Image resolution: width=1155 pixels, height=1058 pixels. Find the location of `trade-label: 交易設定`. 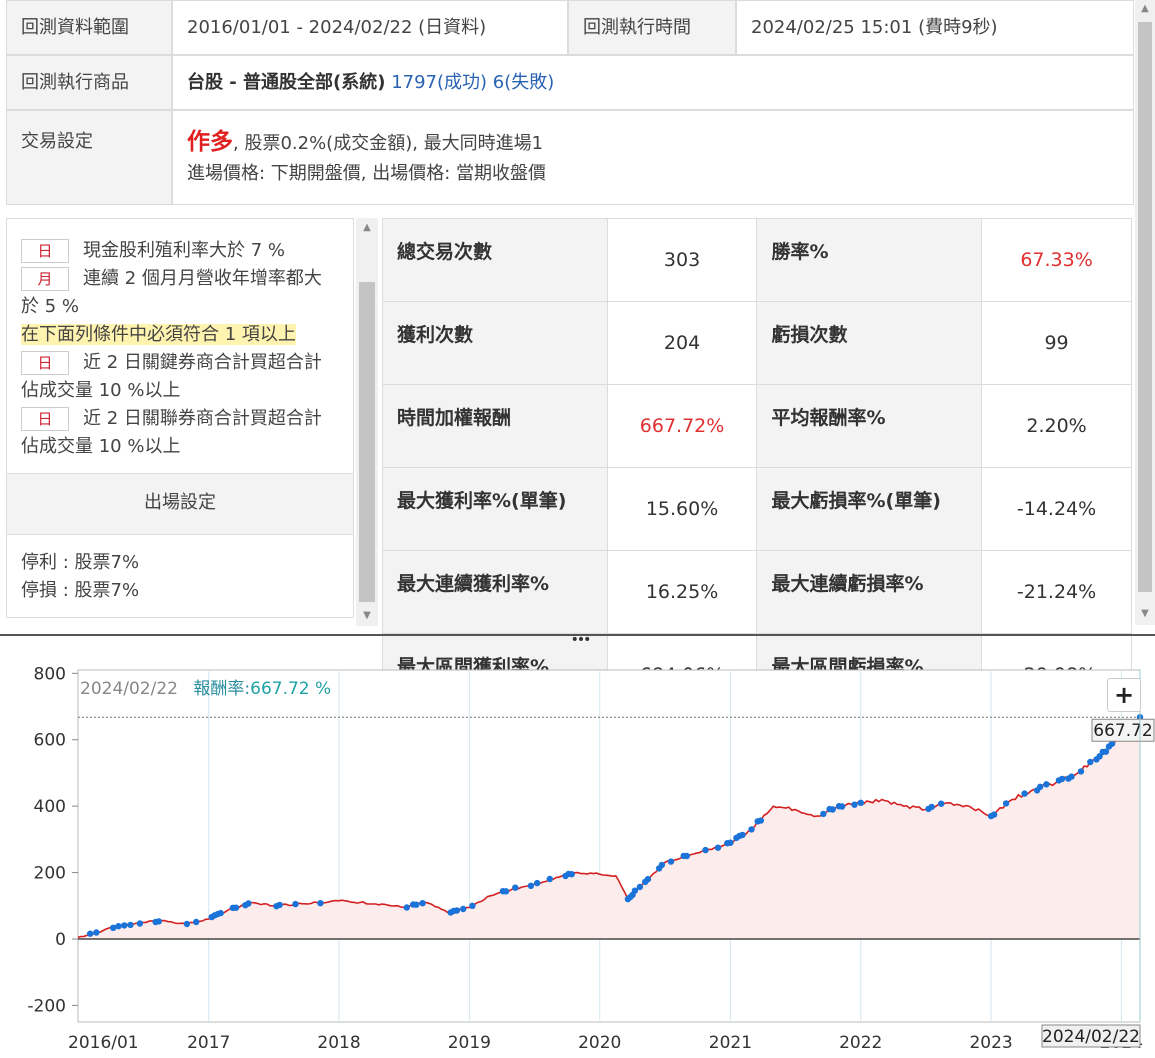

trade-label: 交易設定 is located at coordinates (89, 157).